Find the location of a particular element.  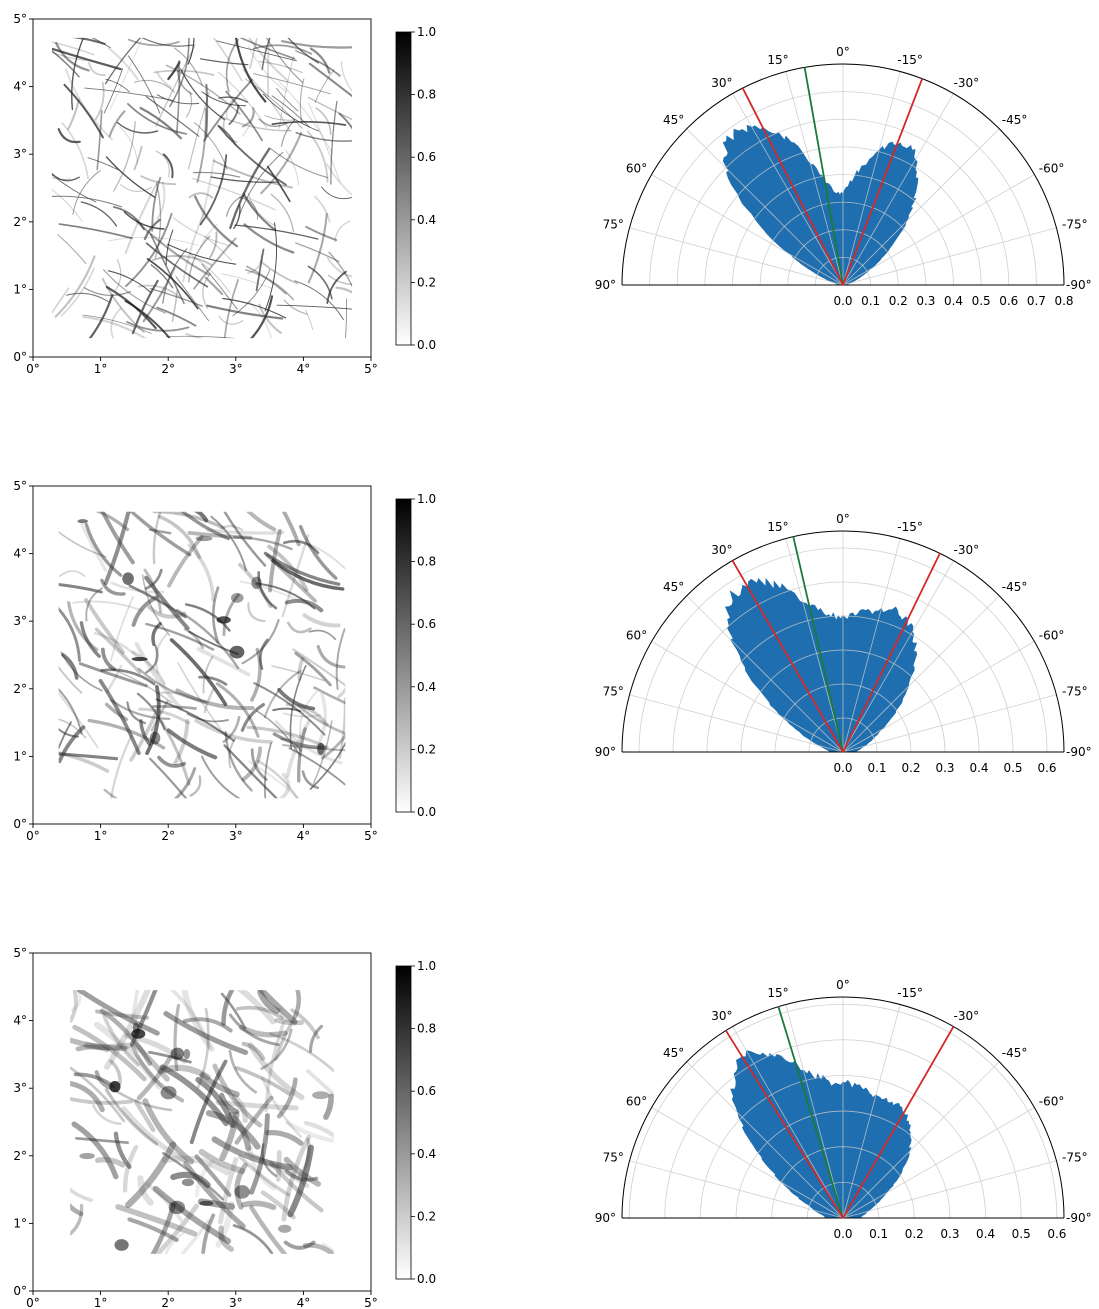

red-direction-line is located at coordinates (883, 182).